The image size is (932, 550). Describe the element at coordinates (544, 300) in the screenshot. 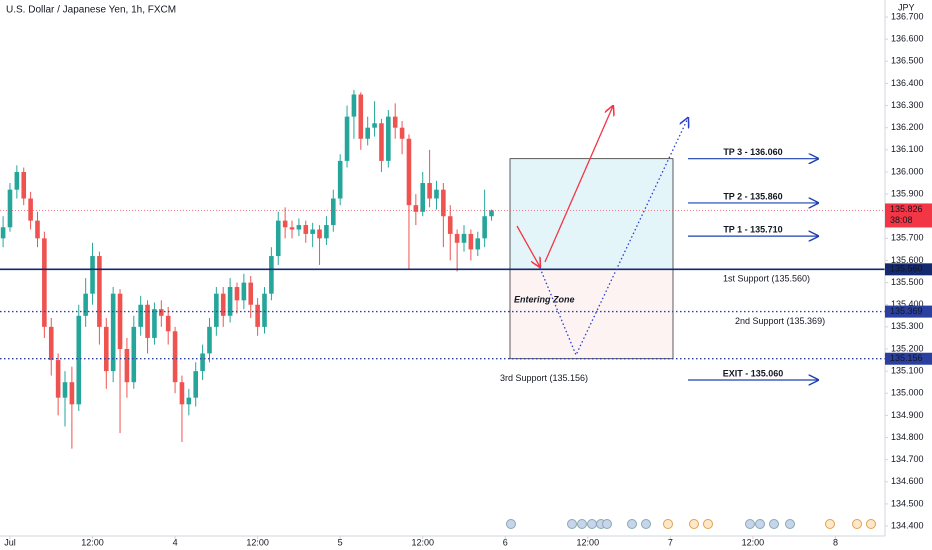

I see `zone-label: Entering Zone` at that location.